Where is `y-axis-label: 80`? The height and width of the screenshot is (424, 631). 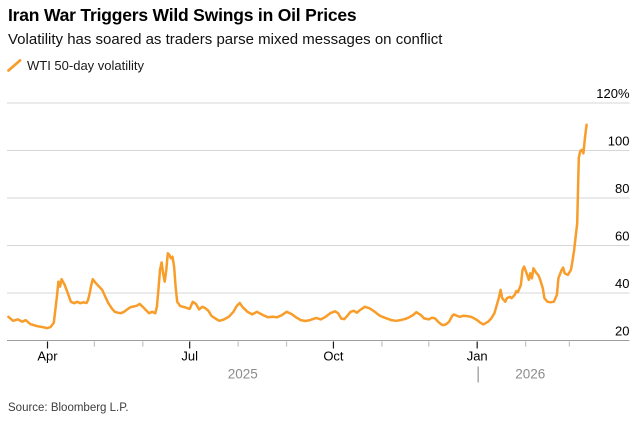
y-axis-label: 80 is located at coordinates (622, 188).